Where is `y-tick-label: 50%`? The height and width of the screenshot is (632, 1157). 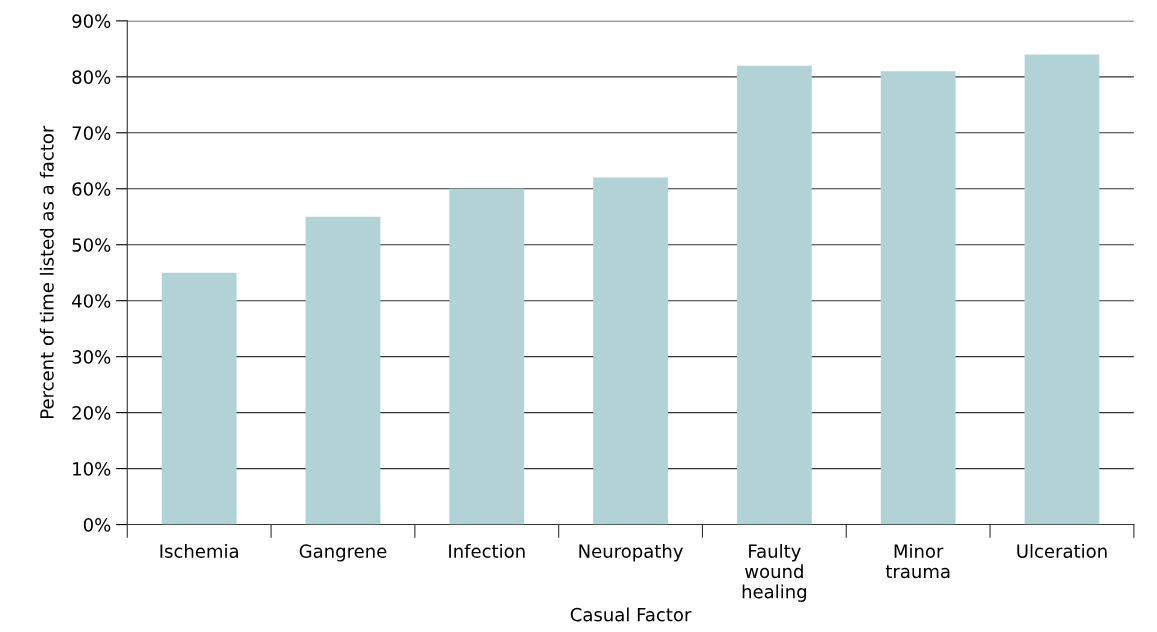
y-tick-label: 50% is located at coordinates (91, 245).